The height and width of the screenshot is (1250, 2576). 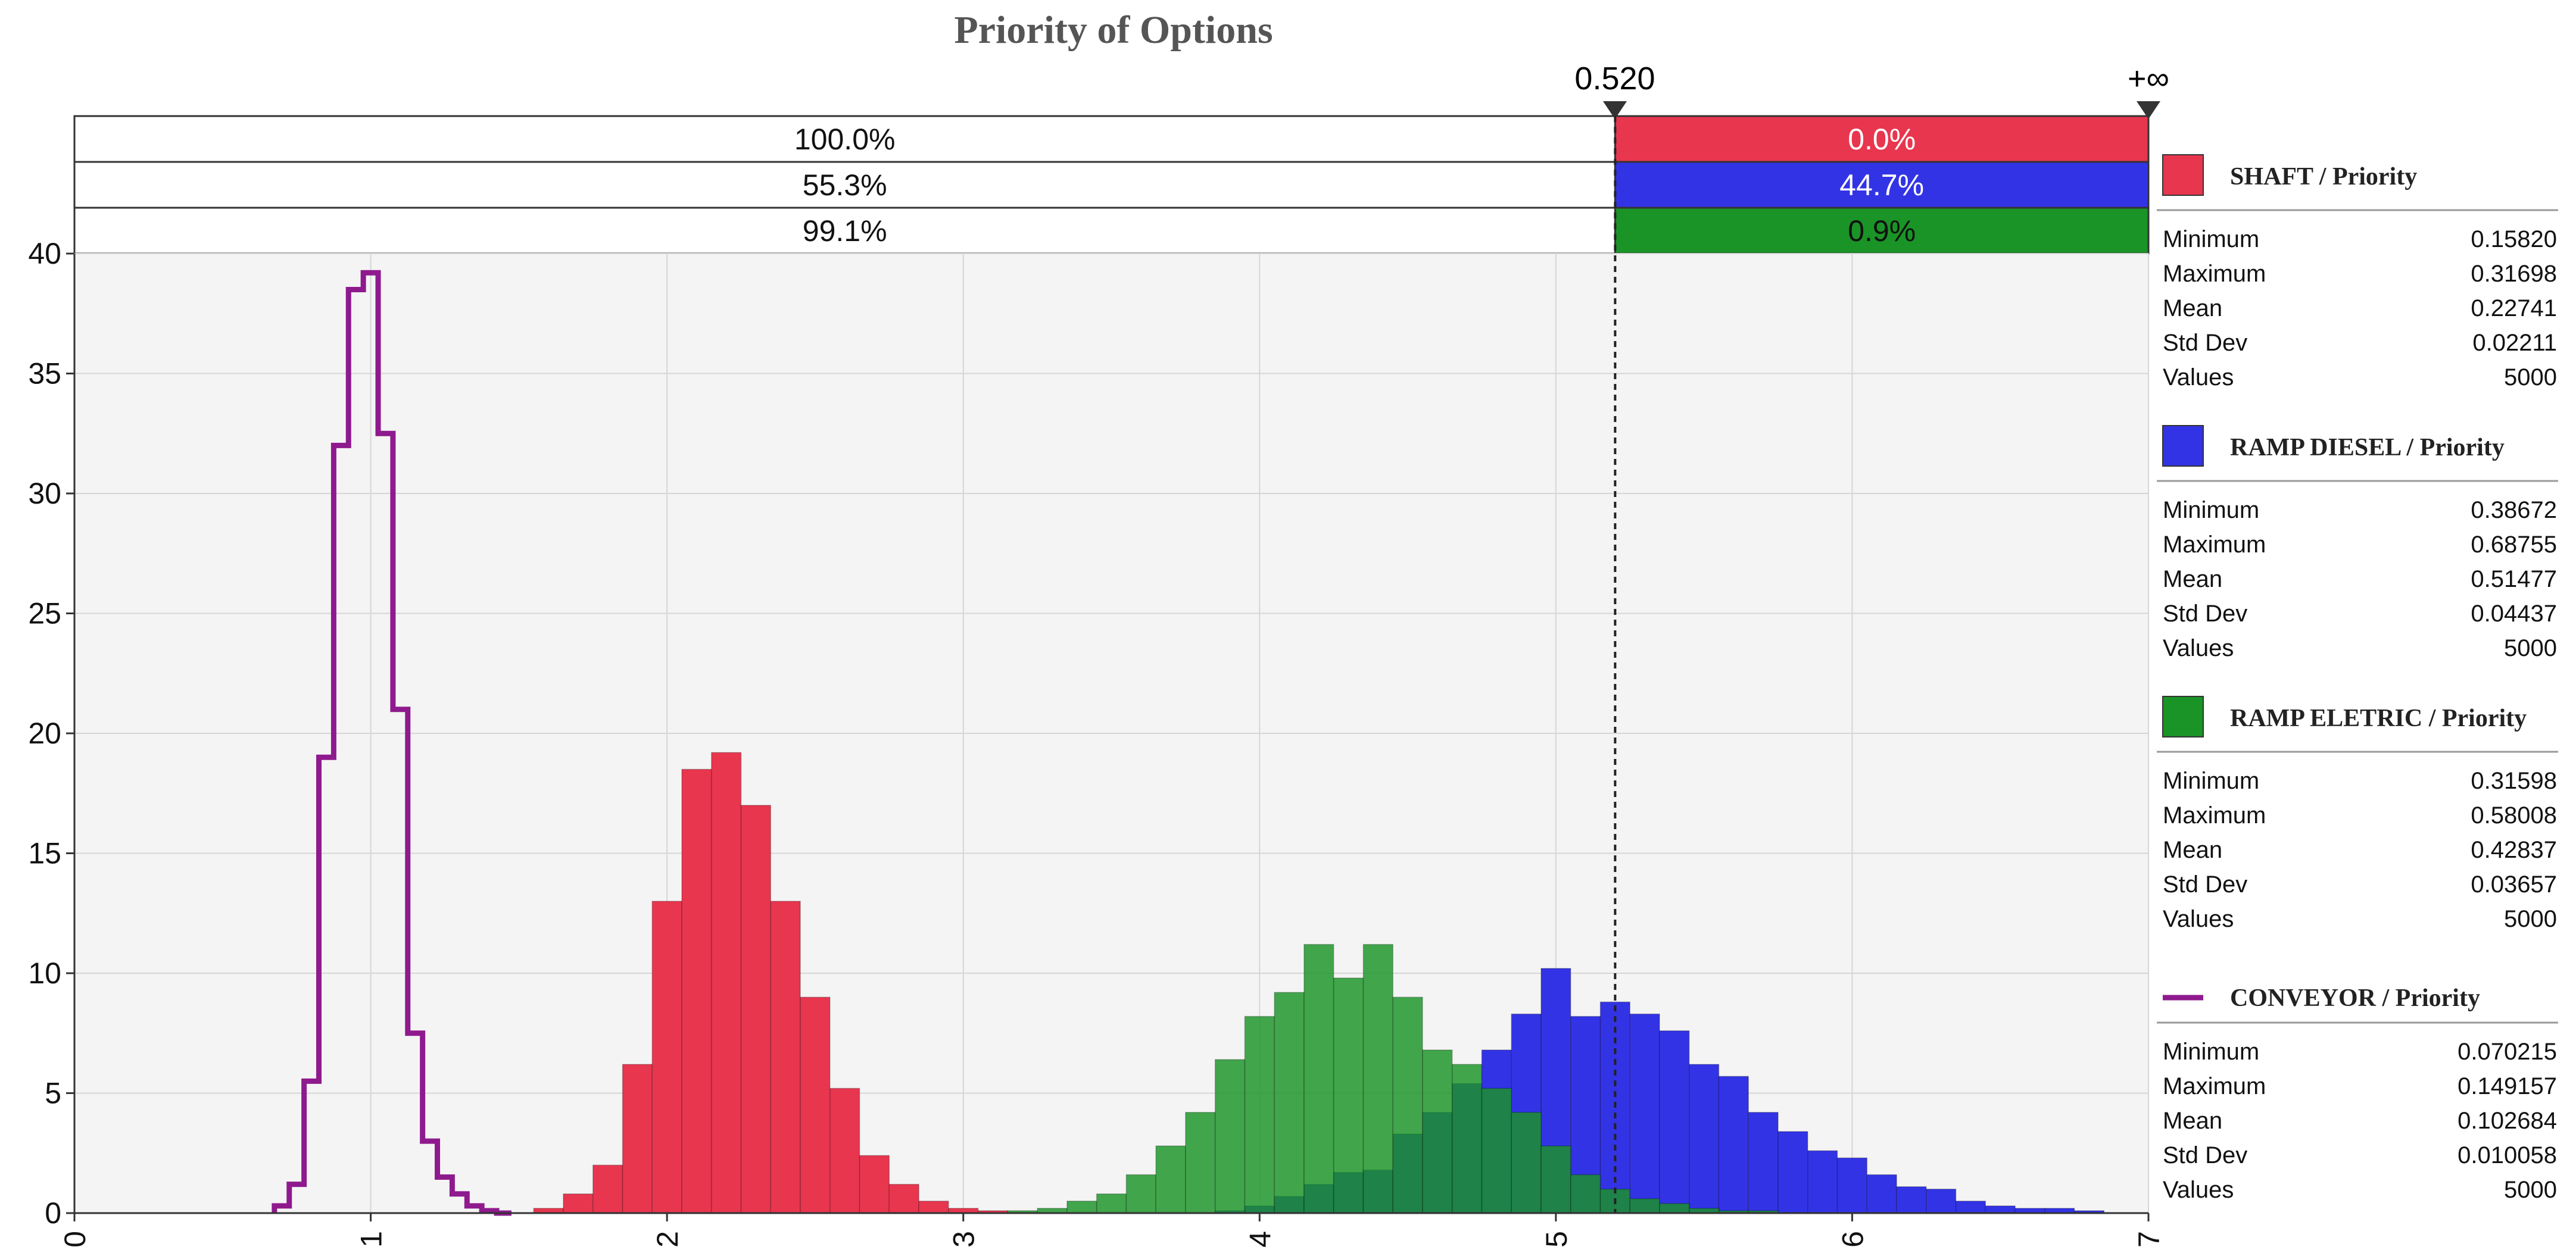 I want to click on band-left-label: 100.0%, so click(x=845, y=139).